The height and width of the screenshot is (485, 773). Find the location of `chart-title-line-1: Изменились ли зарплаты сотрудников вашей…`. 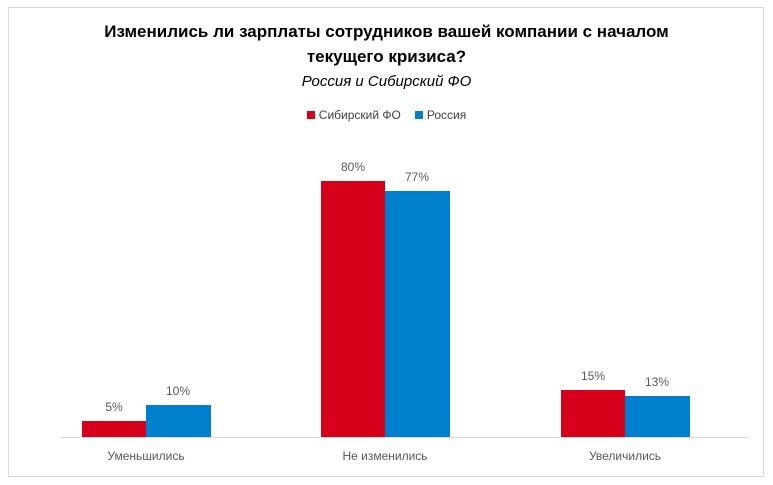

chart-title-line-1: Изменились ли зарплаты сотрудников вашей… is located at coordinates (386, 31).